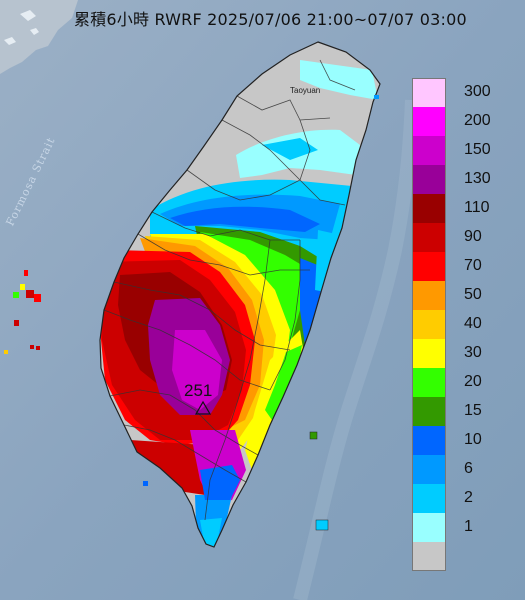  I want to click on map-title: 累積6小時 RWRF 2025/07/06 21:00~07/07 03:00, so click(270, 19).